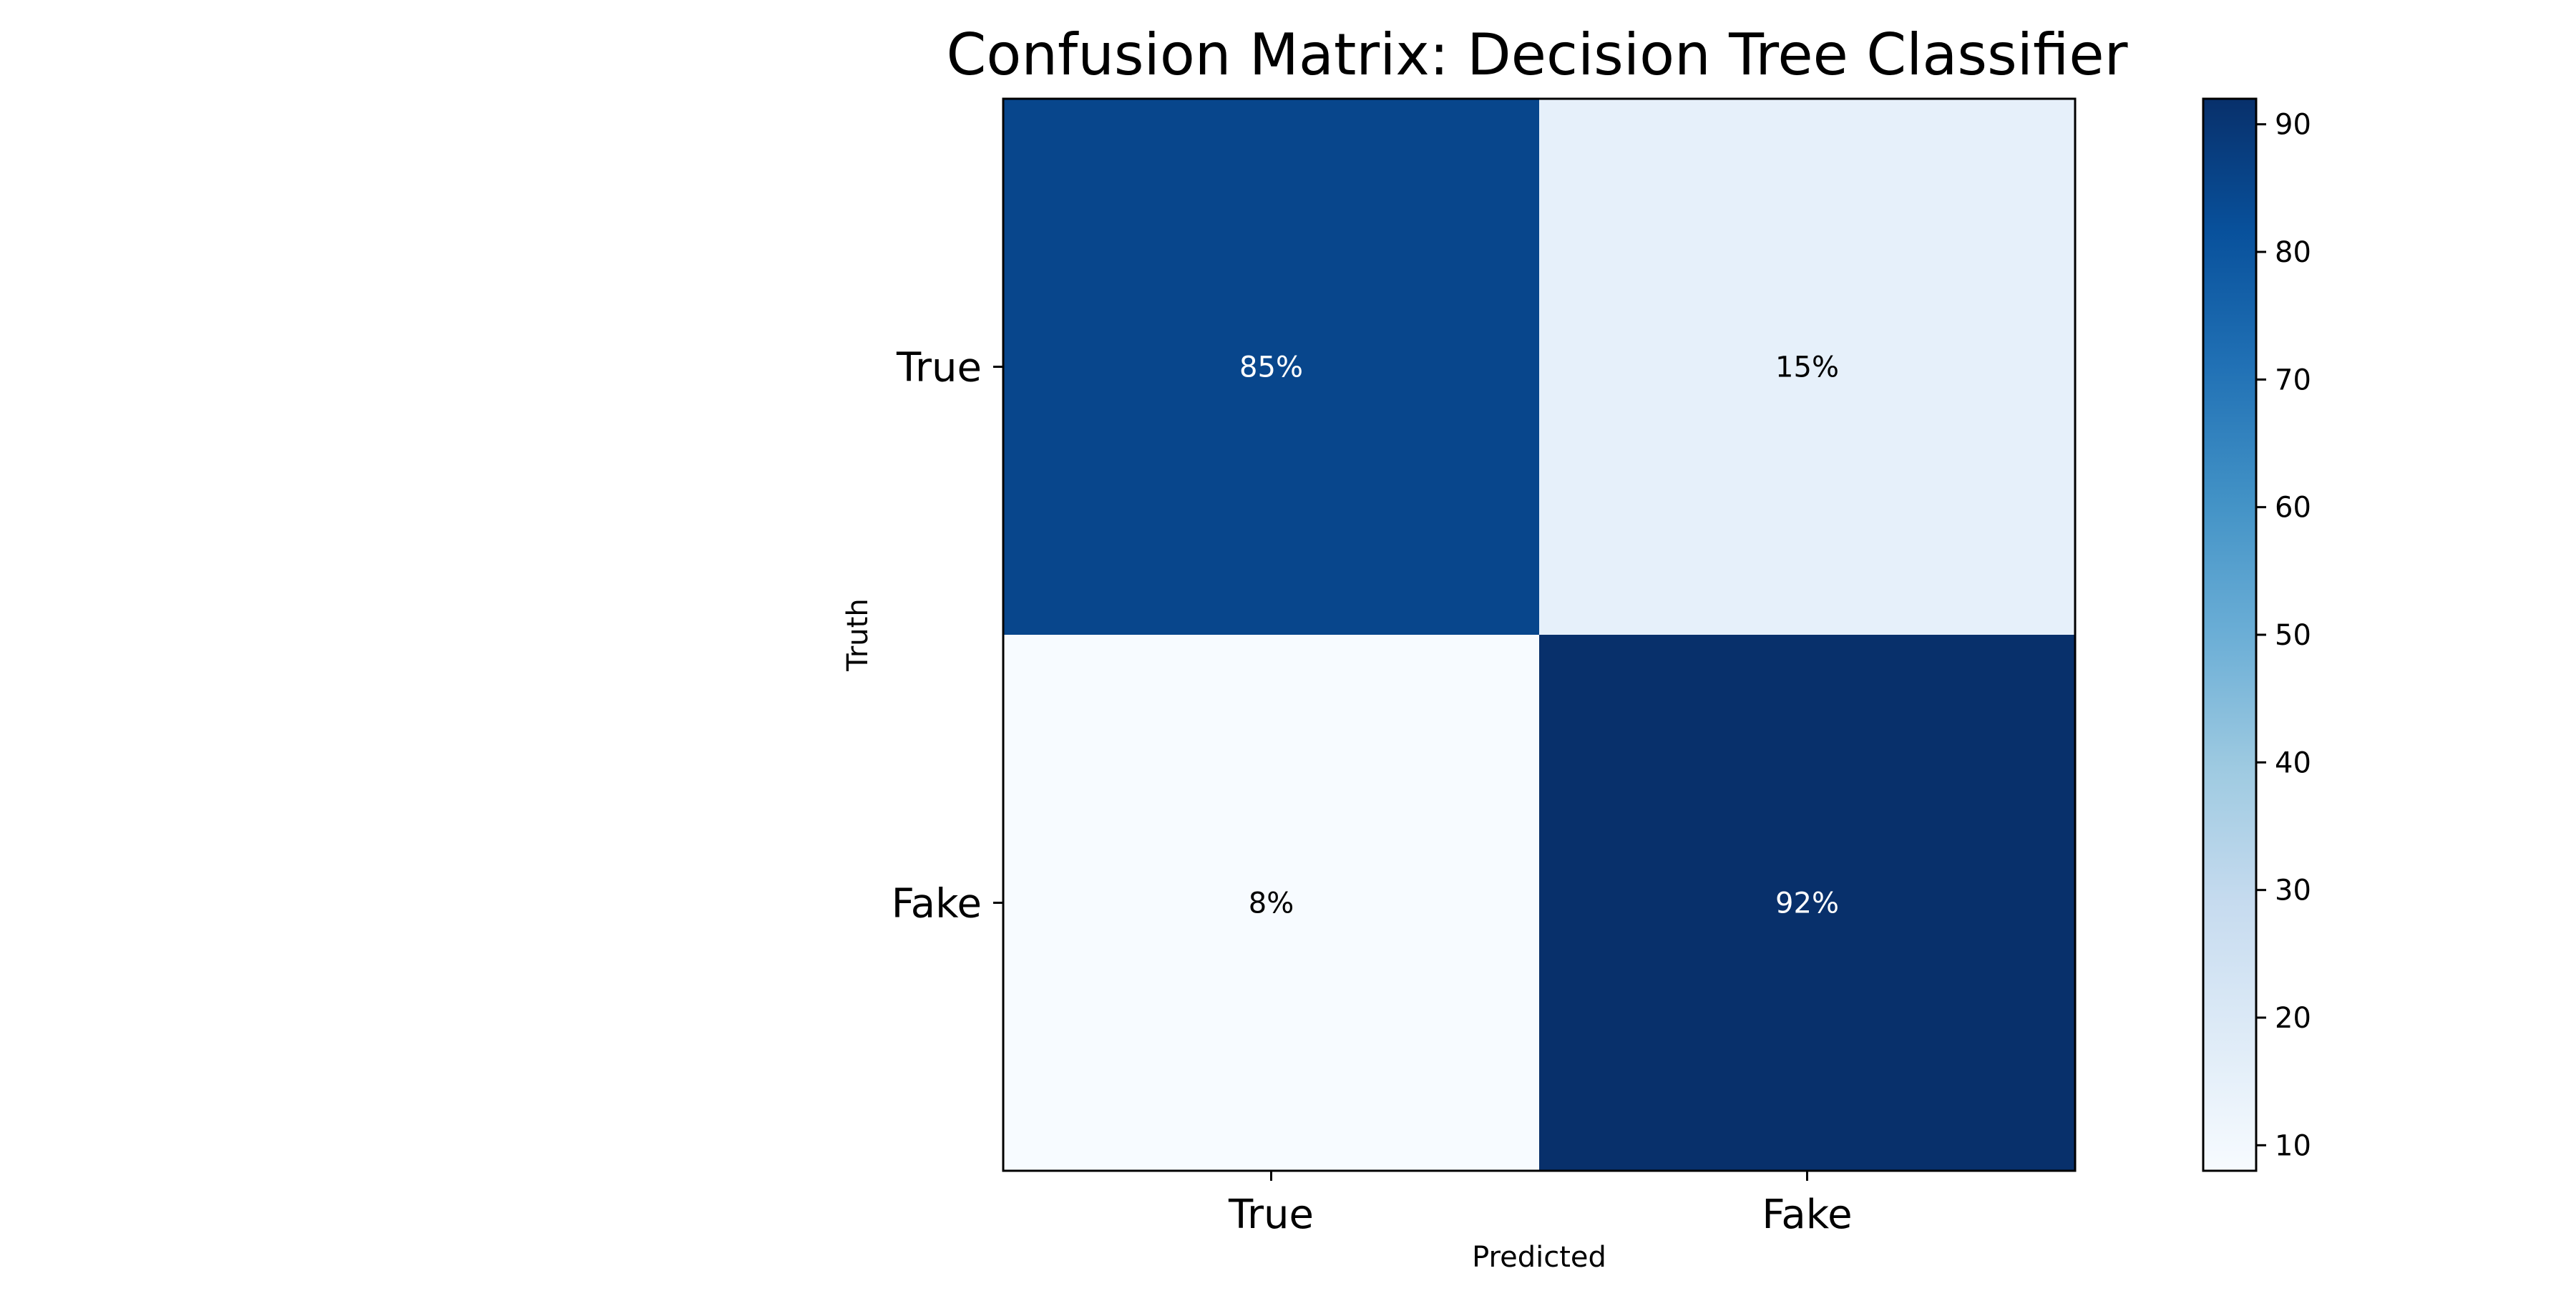  I want to click on colorbar-tick-label-7: 80, so click(2293, 252).